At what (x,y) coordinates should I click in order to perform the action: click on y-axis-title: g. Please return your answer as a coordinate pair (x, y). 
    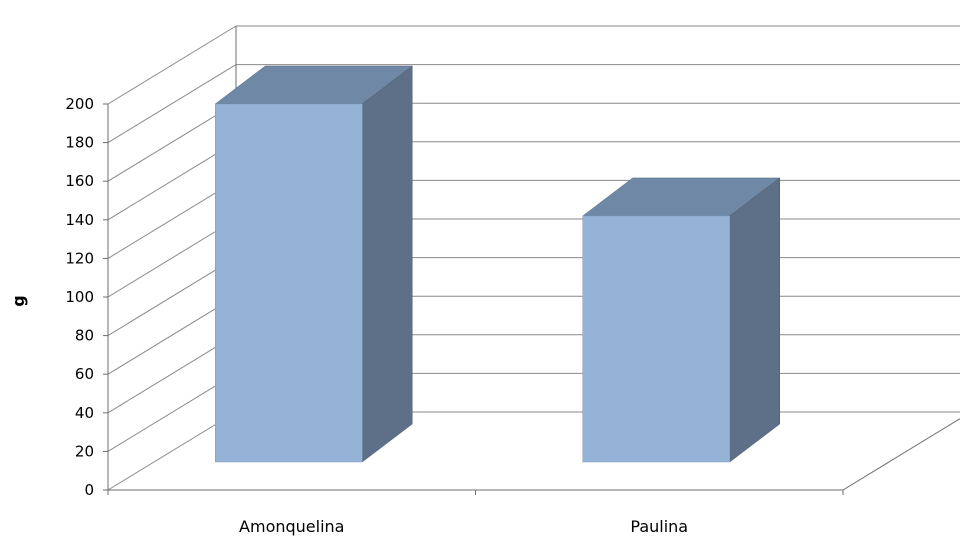
    Looking at the image, I should click on (18, 300).